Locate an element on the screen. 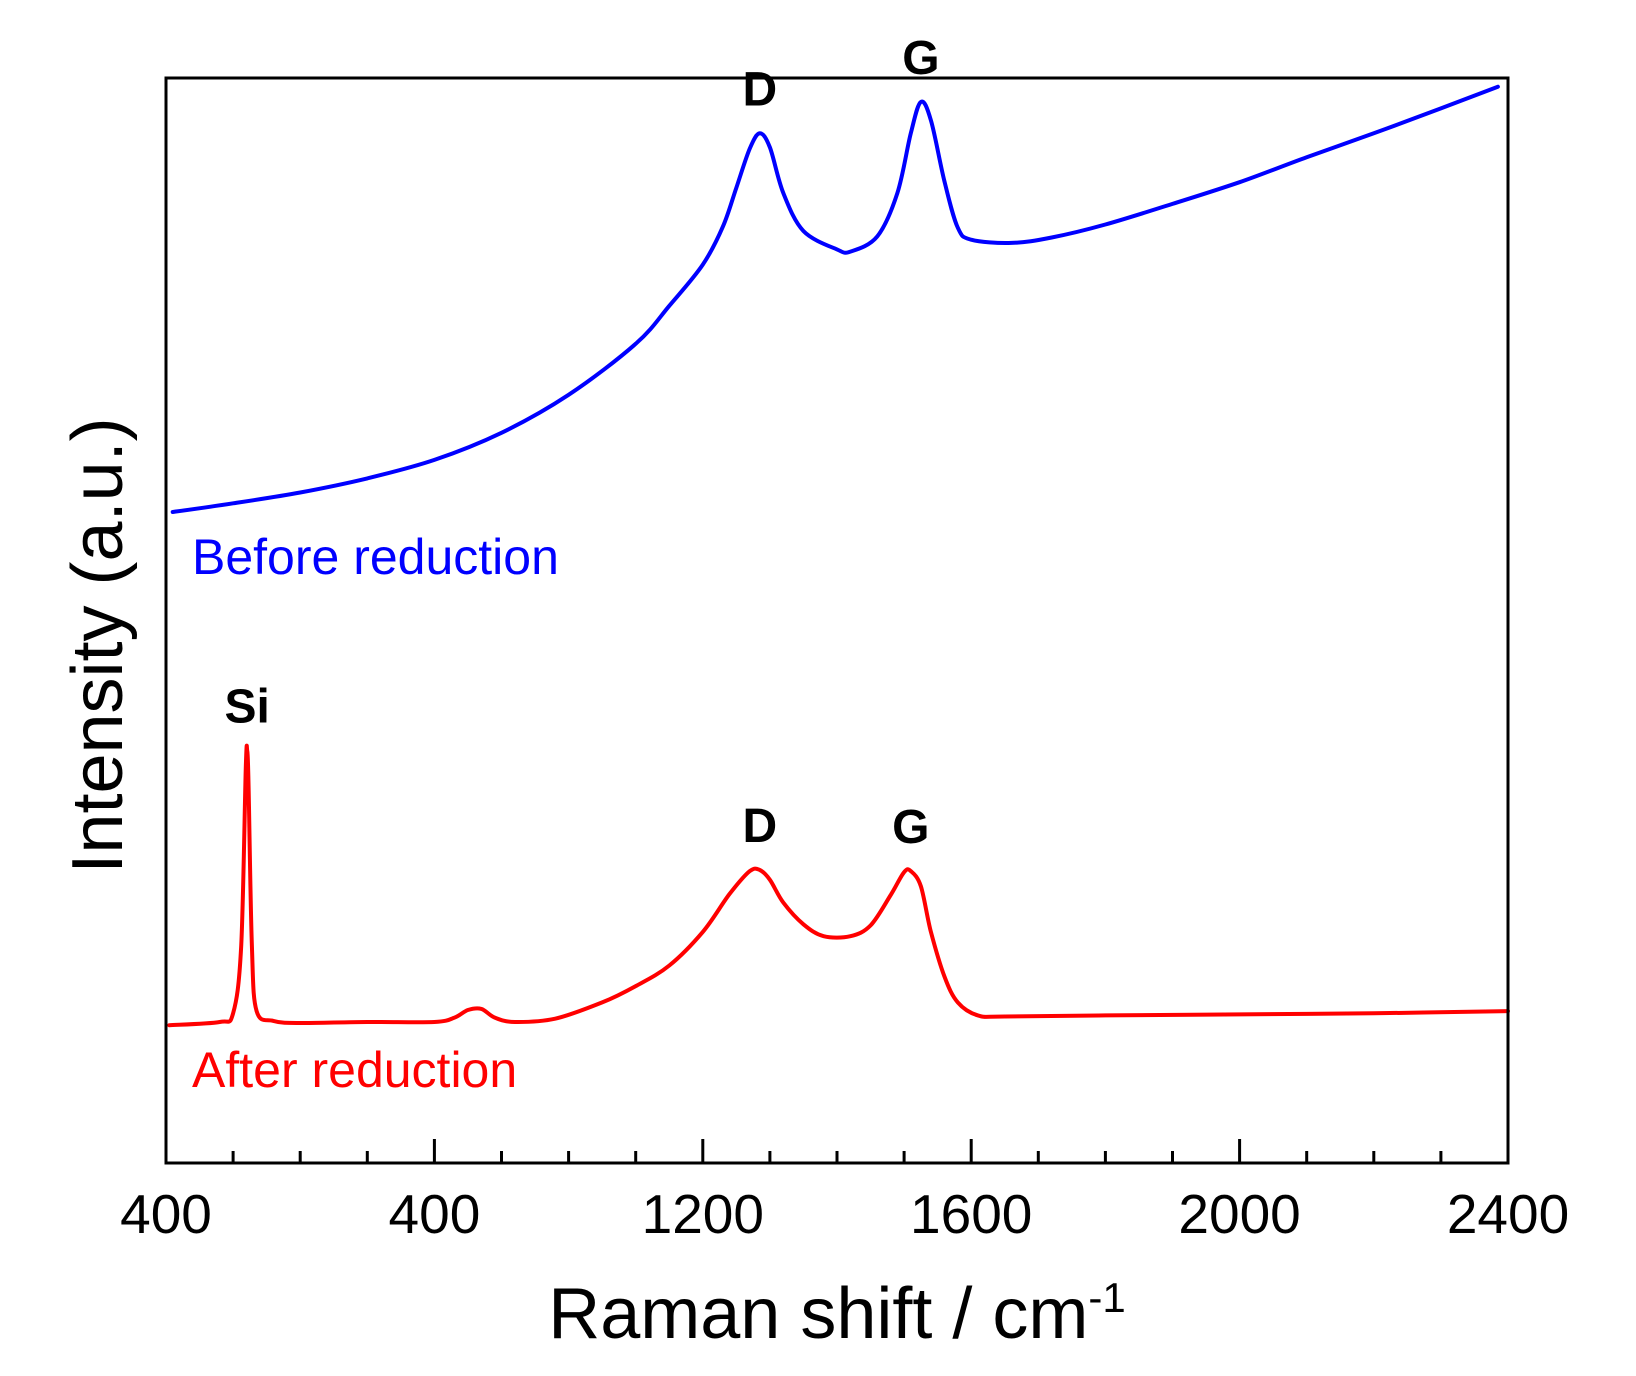 The width and height of the screenshot is (1636, 1376). y-axis-title: Intensity (a.u.) is located at coordinates (98, 645).